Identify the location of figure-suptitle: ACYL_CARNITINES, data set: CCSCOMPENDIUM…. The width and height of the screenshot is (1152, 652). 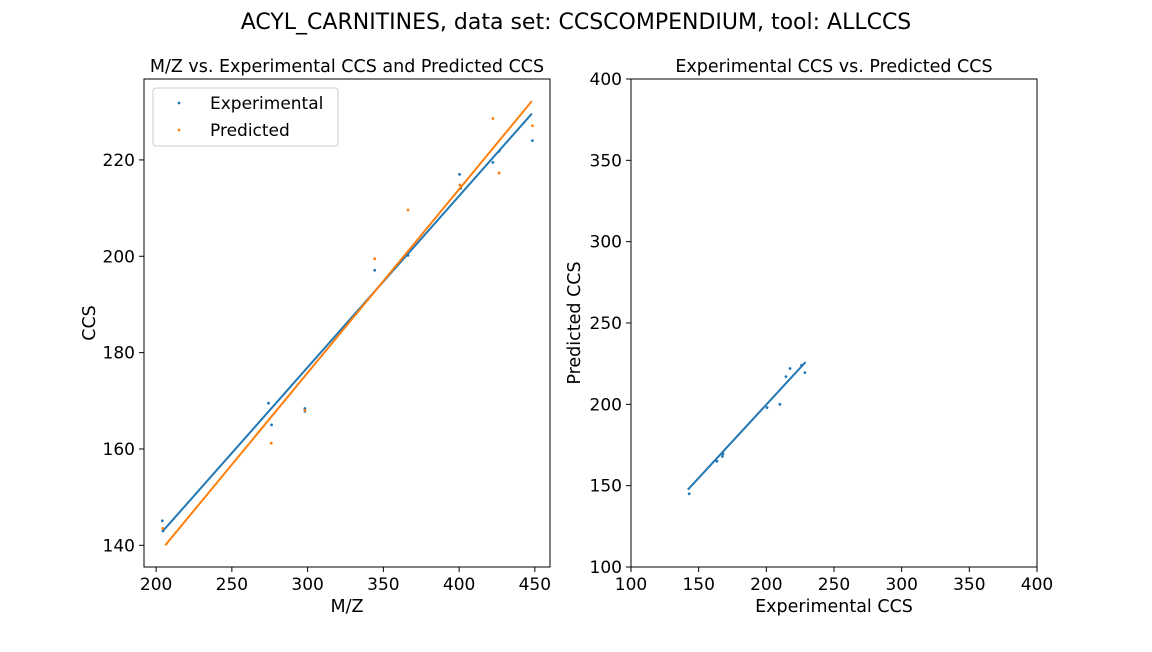
(576, 22).